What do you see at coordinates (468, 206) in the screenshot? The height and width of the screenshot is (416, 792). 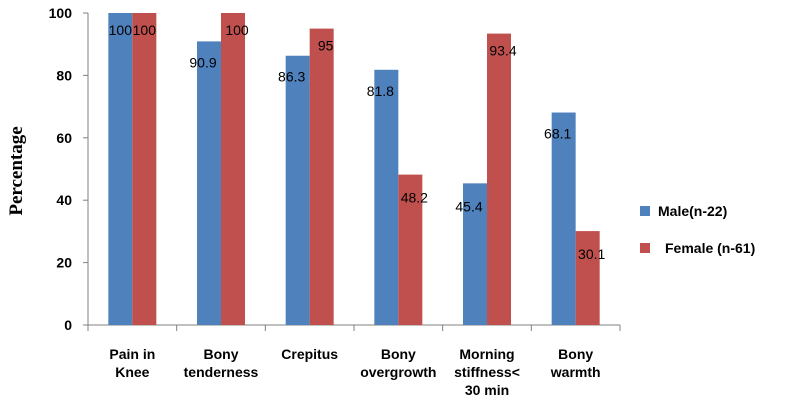 I see `data-label: 45.4` at bounding box center [468, 206].